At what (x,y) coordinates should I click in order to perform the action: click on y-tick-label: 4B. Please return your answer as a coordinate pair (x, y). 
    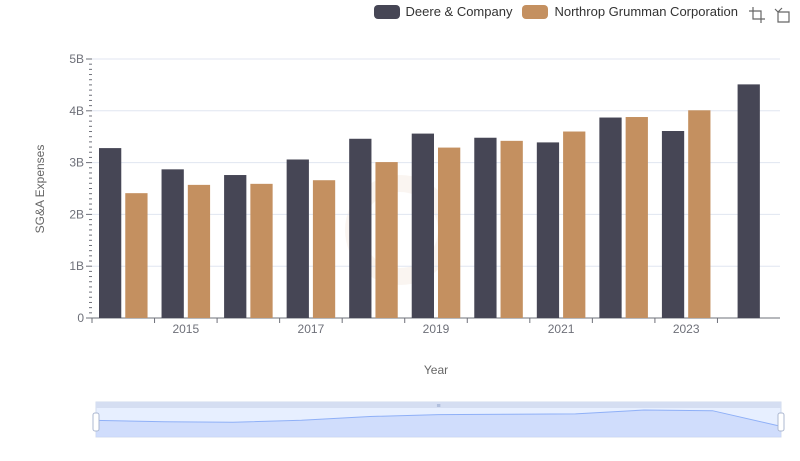
    Looking at the image, I should click on (76, 111).